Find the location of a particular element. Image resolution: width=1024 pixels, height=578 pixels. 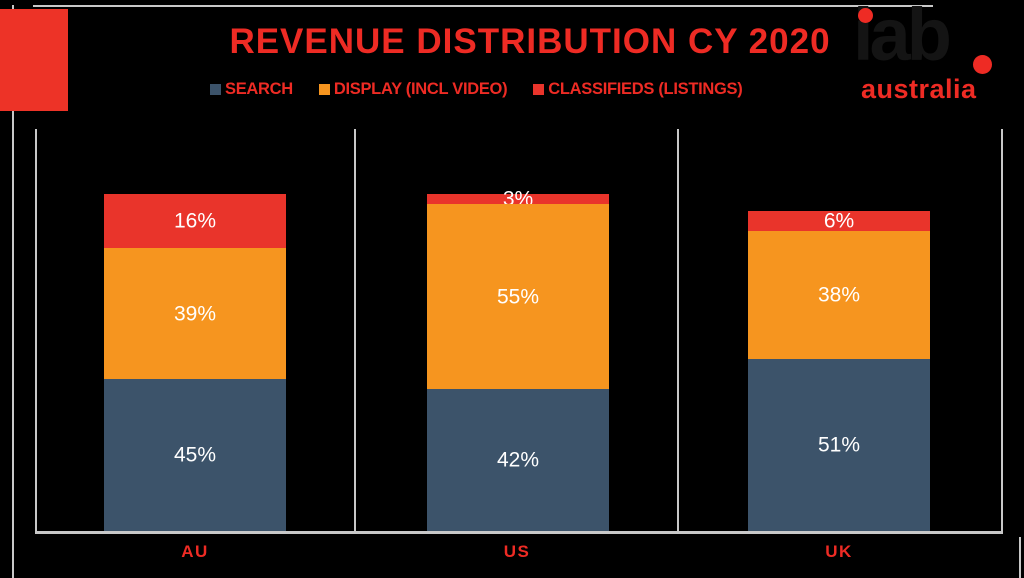

legend-item-classifieds-listings: CLASSIFIEDS (LISTINGS) is located at coordinates (638, 89).